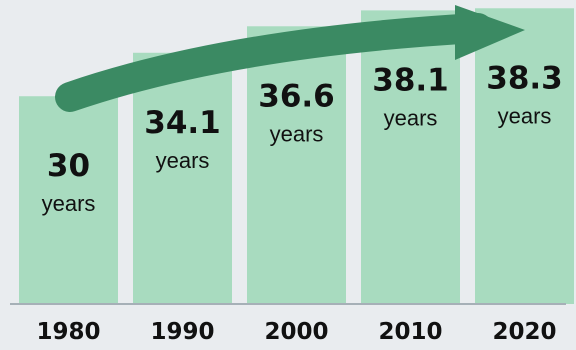 The image size is (576, 350). What do you see at coordinates (524, 78) in the screenshot?
I see `data-label-value-2020: 38.3` at bounding box center [524, 78].